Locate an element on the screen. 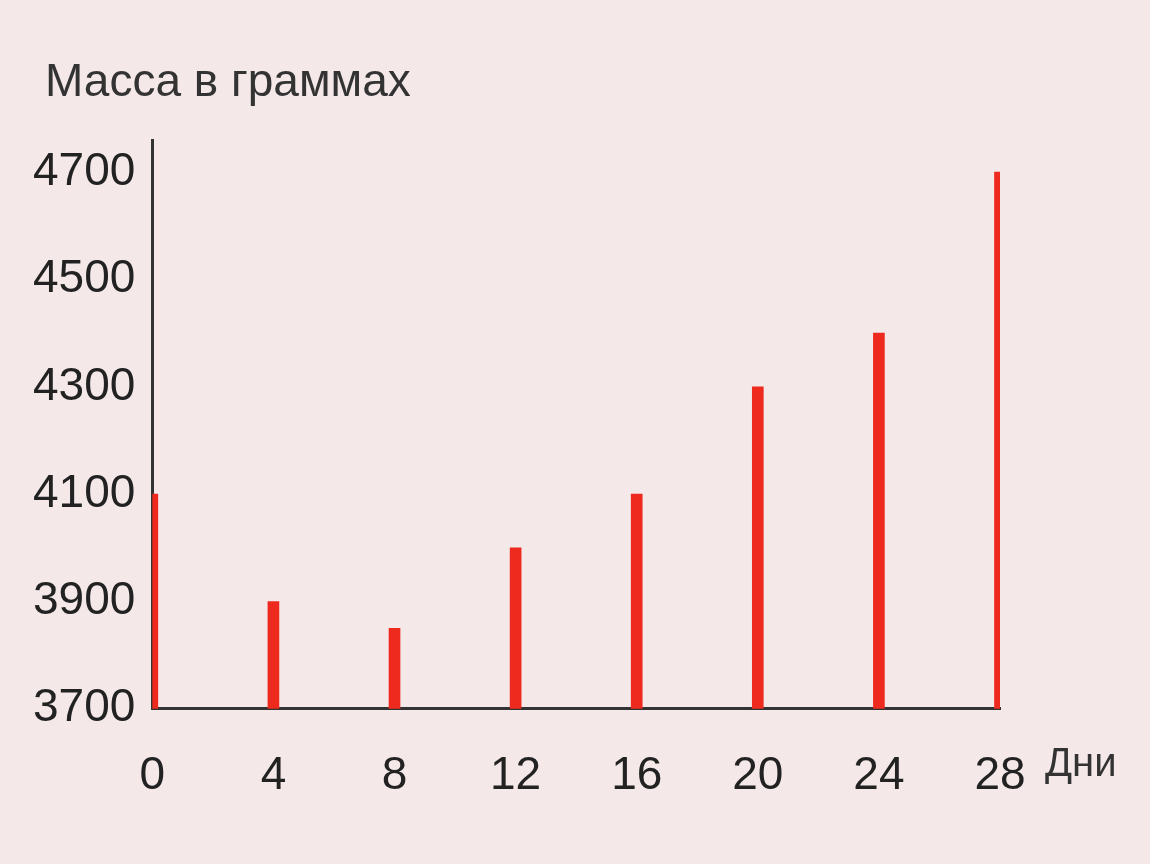  x-tick-label: 8 is located at coordinates (394, 773).